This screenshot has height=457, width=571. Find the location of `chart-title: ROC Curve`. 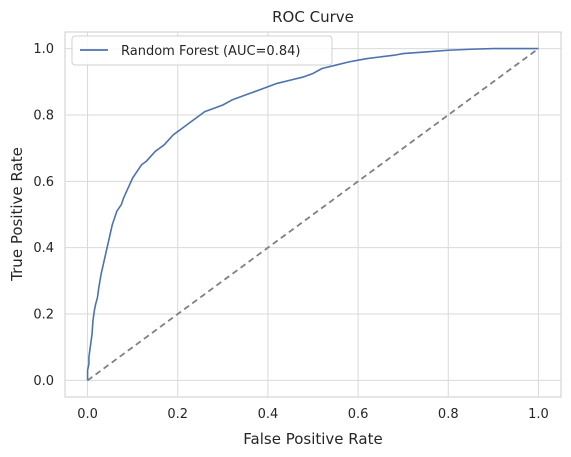

chart-title: ROC Curve is located at coordinates (313, 17).